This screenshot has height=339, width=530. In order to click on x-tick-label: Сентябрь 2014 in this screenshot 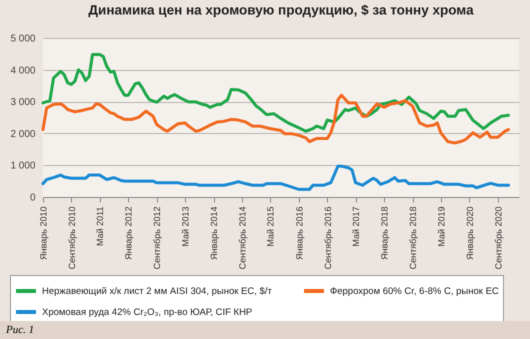, I will do `click(242, 238)`.